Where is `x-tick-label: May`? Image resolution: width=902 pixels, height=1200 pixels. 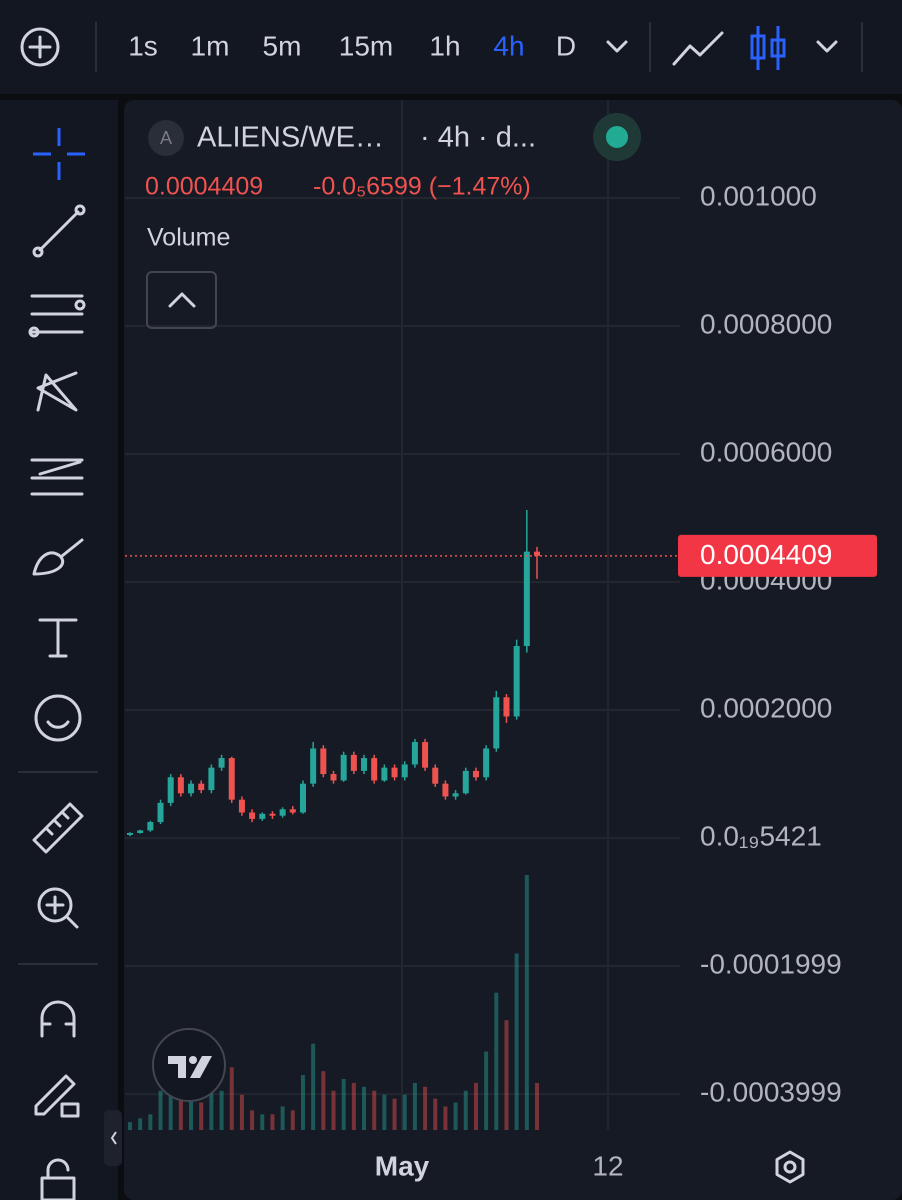
x-tick-label: May is located at coordinates (402, 1165).